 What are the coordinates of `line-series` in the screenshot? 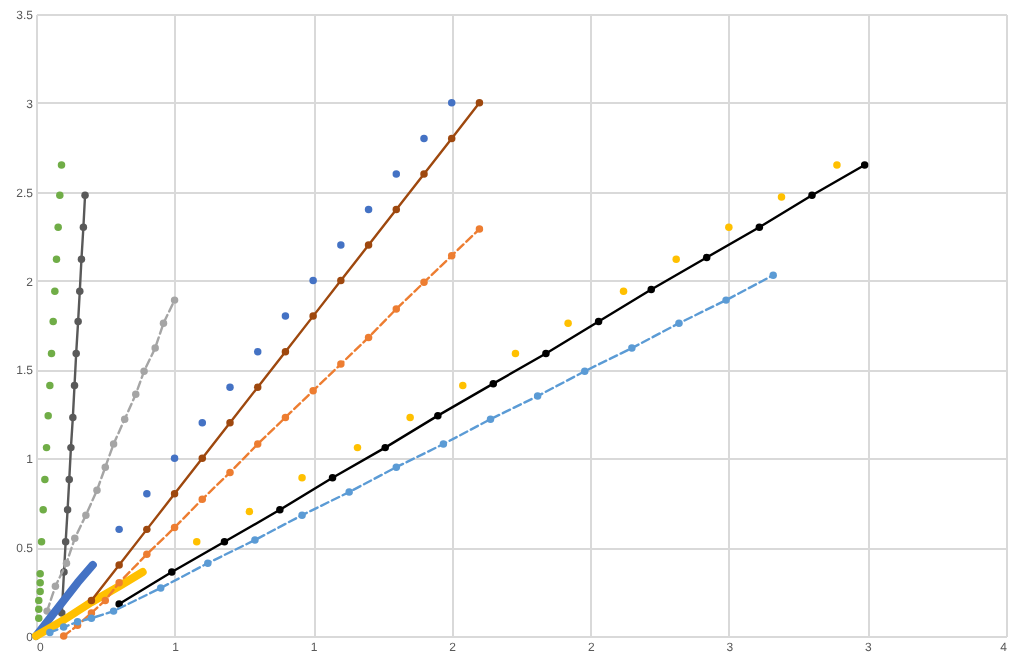 It's located at (89, 604).